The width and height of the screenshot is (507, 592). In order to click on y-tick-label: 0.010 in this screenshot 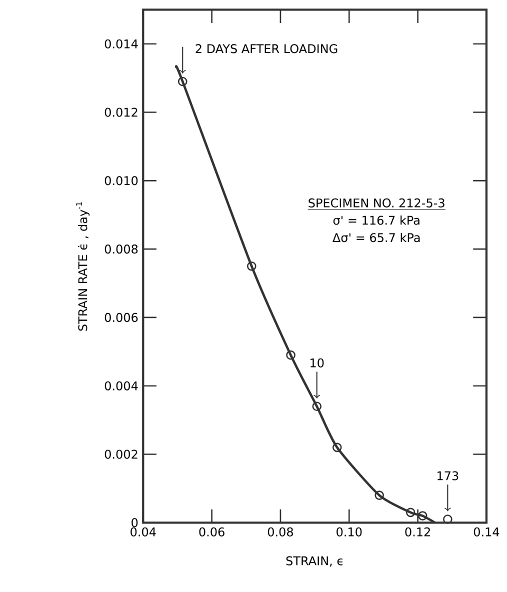, I will do `click(121, 181)`.